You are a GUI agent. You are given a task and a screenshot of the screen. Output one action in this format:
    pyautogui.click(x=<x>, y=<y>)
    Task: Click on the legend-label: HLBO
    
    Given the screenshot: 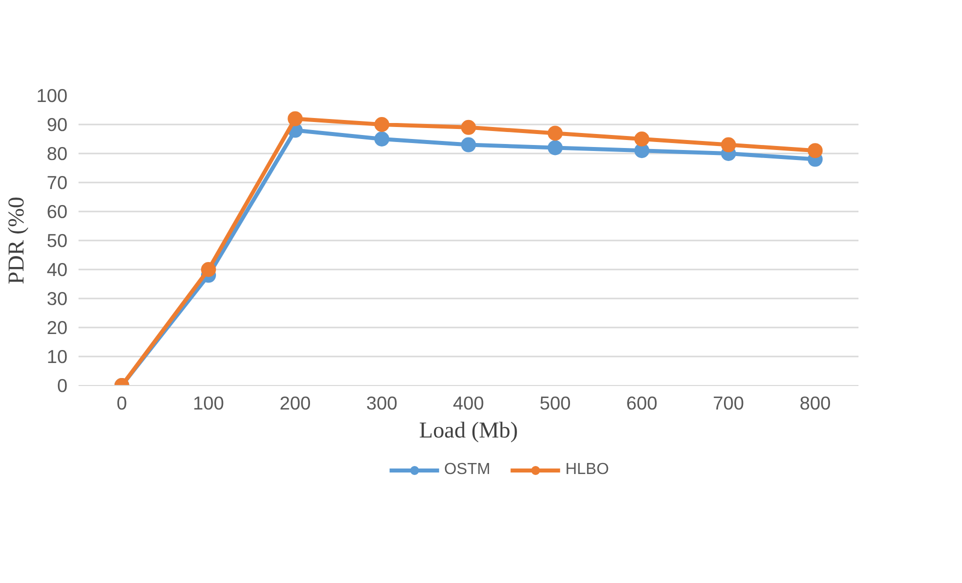 What is the action you would take?
    pyautogui.click(x=587, y=470)
    